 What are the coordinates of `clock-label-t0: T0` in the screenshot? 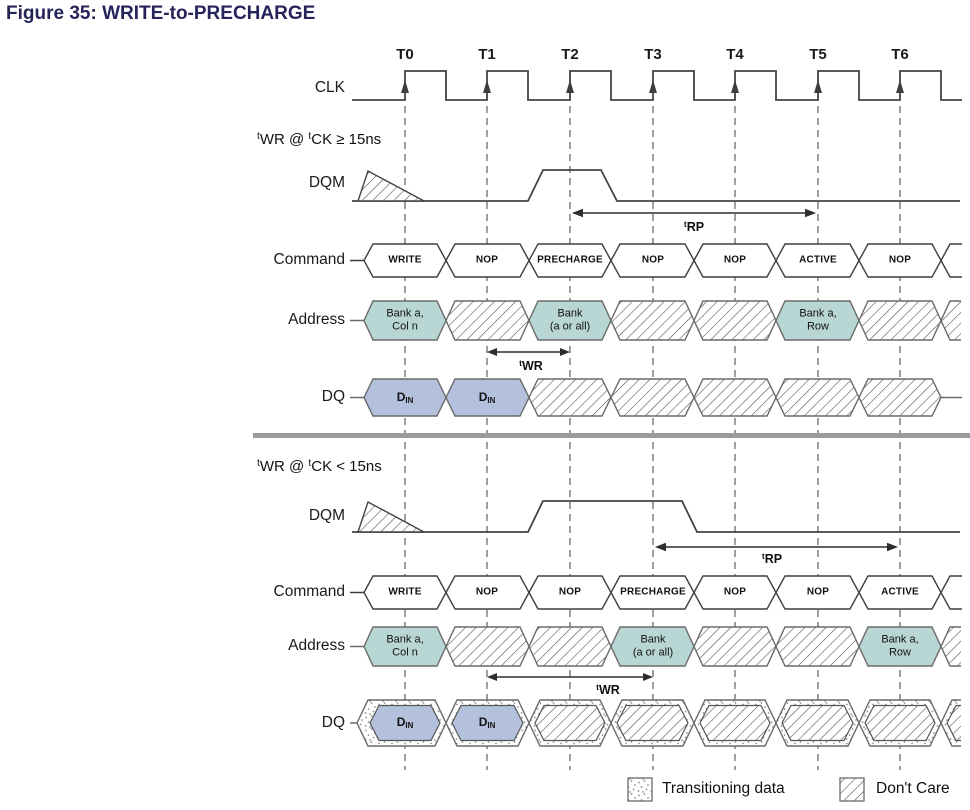 It's located at (405, 54).